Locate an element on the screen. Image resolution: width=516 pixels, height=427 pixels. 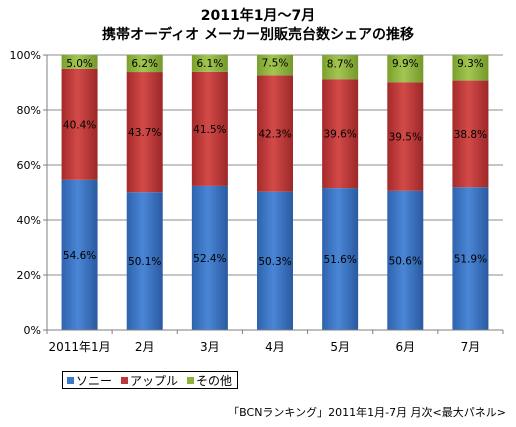
data-label: 39.6% is located at coordinates (339, 135).